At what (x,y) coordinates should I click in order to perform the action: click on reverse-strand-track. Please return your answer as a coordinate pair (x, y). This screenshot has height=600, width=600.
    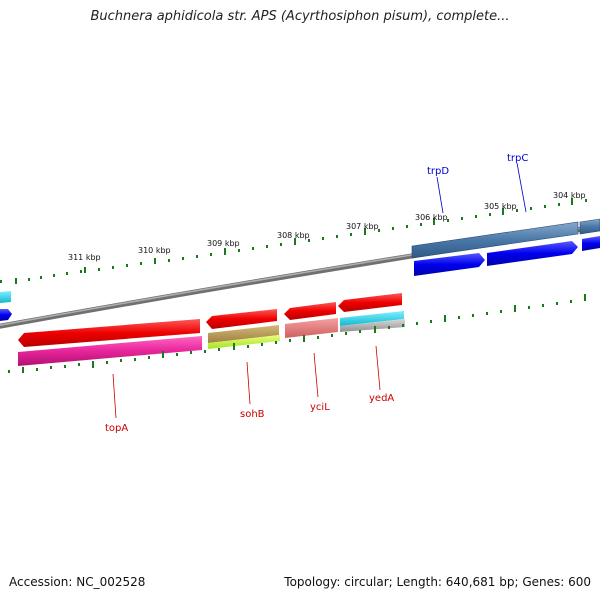
    Looking at the image, I should click on (211, 329).